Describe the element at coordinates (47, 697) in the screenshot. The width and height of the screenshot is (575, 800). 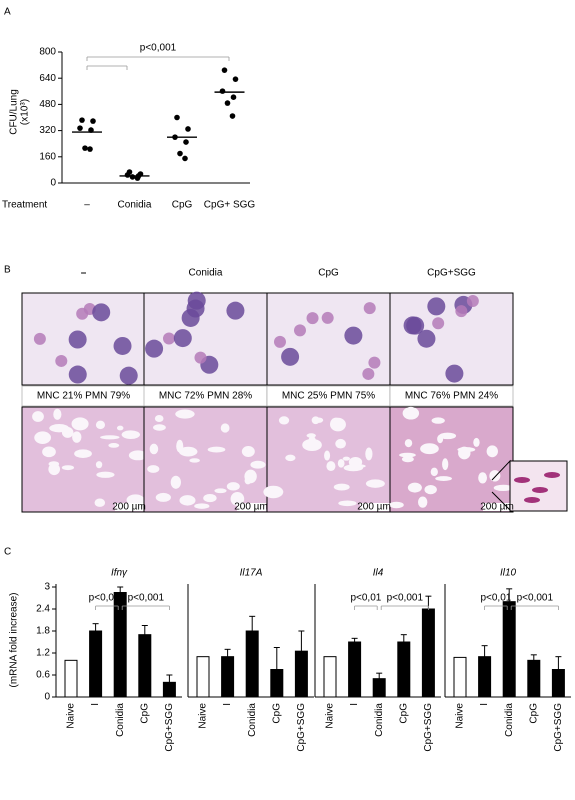
I see `y-tick-label: 0` at that location.